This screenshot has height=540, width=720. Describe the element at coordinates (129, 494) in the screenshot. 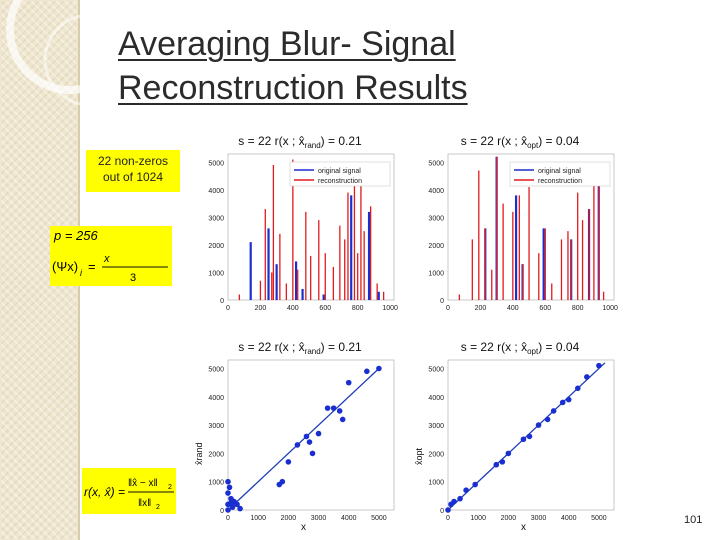

I see `relative-error-formula-graphic: r(x, x̂) = ‖x̂ − x‖ 2 ‖x‖ 2` at that location.